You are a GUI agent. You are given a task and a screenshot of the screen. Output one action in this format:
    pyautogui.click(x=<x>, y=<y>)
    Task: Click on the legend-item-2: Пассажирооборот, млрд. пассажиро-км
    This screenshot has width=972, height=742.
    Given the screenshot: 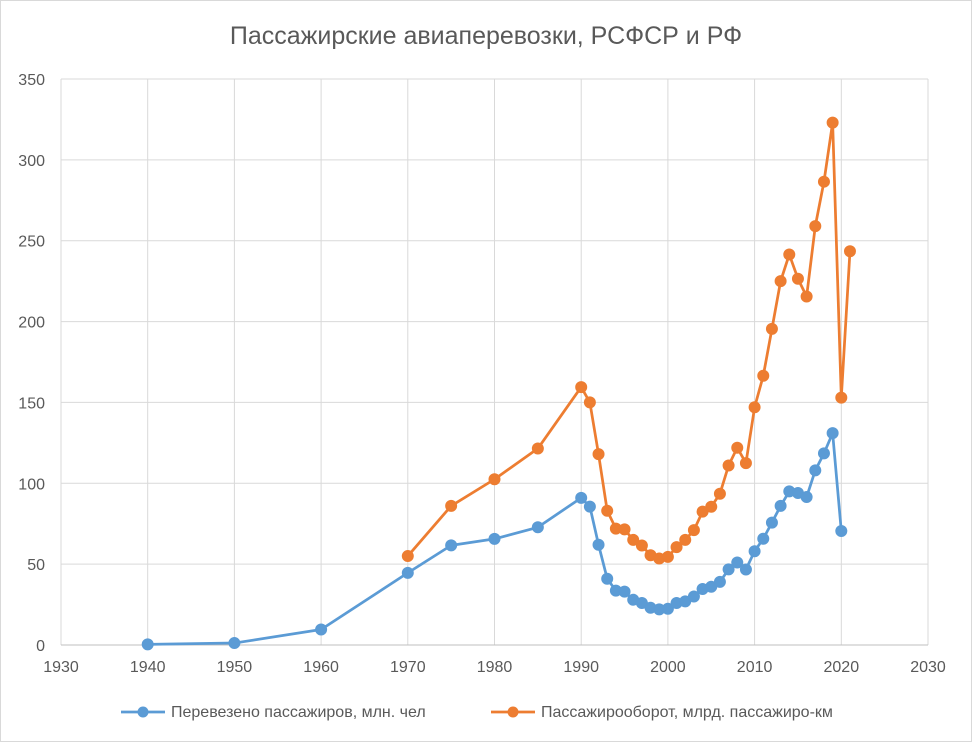 What is the action you would take?
    pyautogui.click(x=662, y=712)
    